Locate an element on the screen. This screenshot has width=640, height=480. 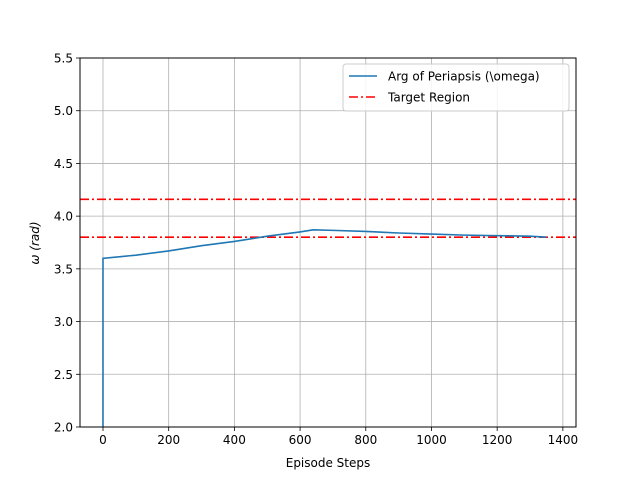
y-tick-label: 4.5 is located at coordinates (63, 164).